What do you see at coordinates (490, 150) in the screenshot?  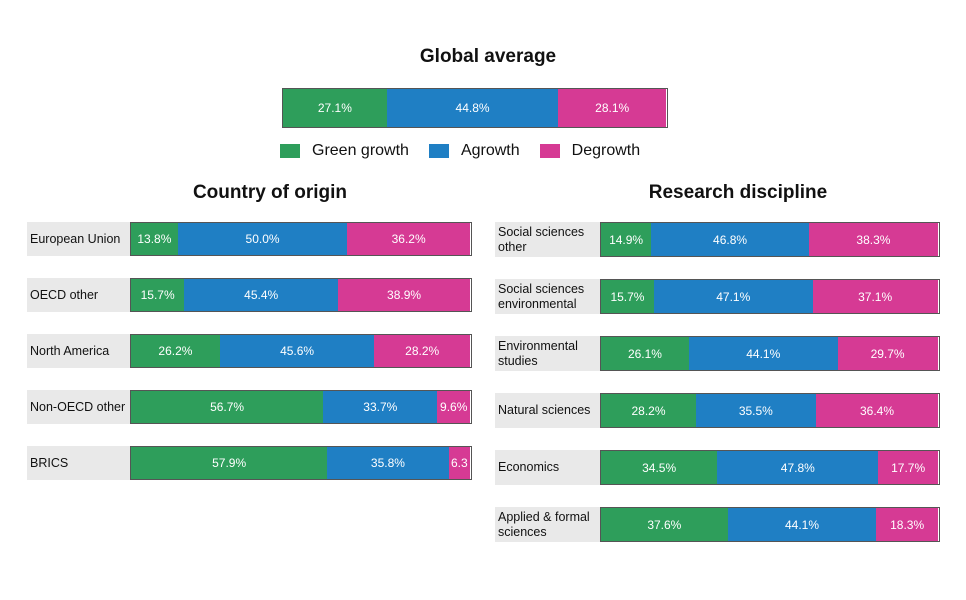 I see `legend-label: Agrowth` at bounding box center [490, 150].